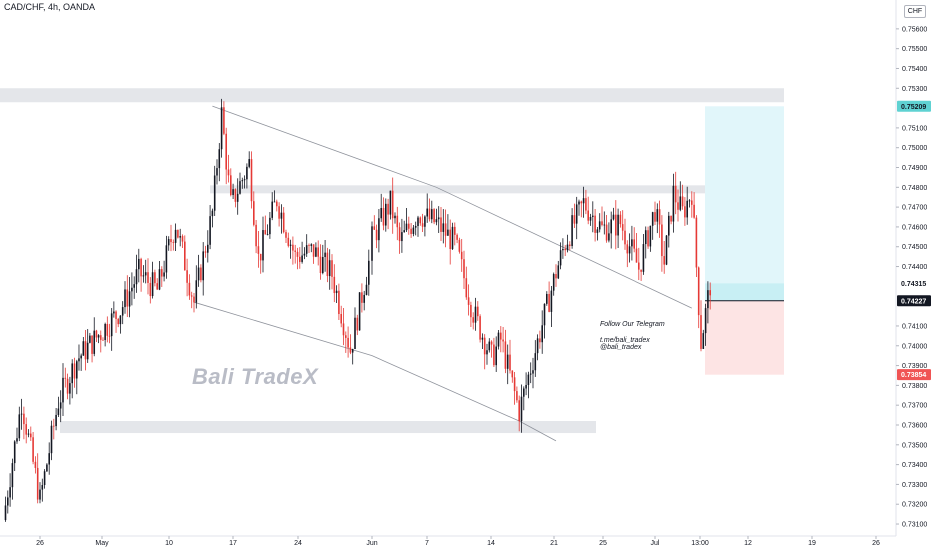 Image resolution: width=932 pixels, height=555 pixels. Describe the element at coordinates (375, 371) in the screenshot. I see `lower-trendline` at that location.